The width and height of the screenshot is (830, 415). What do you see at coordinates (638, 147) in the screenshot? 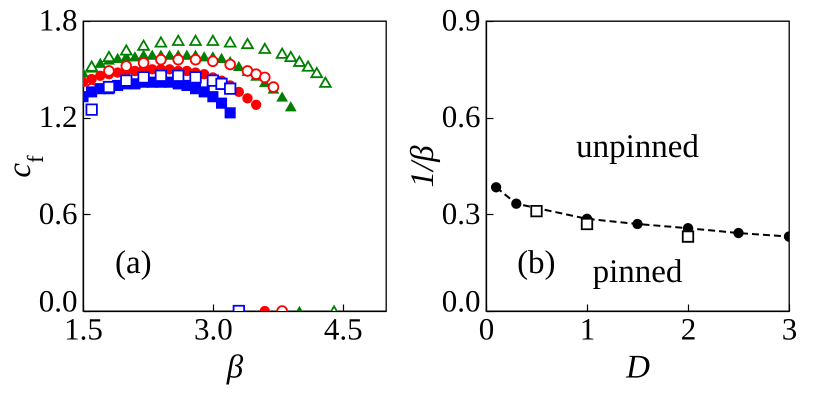
I see `annotation: unpinned` at bounding box center [638, 147].